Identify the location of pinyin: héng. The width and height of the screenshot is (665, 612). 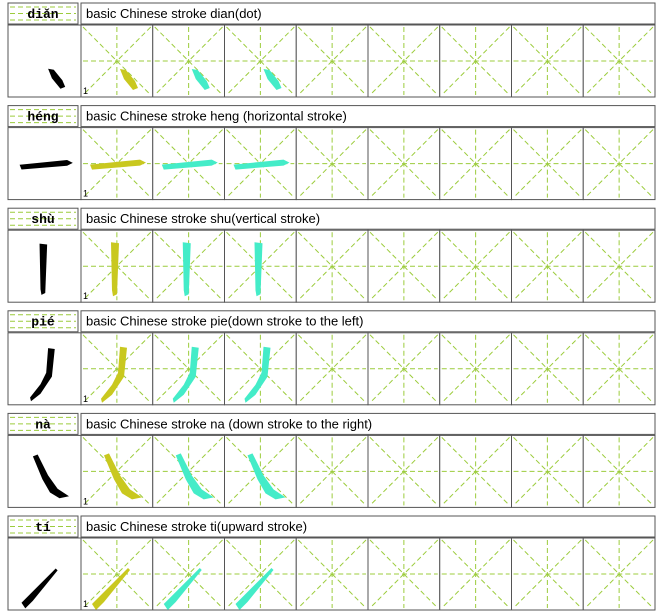
(42, 117).